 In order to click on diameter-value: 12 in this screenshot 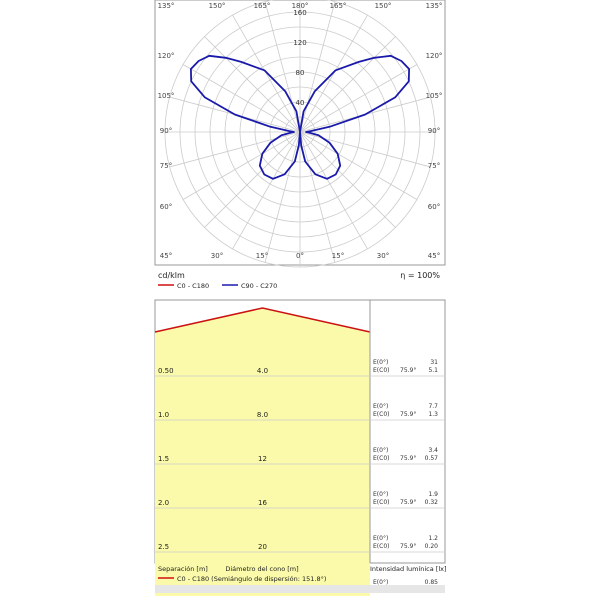, I will do `click(262, 459)`.